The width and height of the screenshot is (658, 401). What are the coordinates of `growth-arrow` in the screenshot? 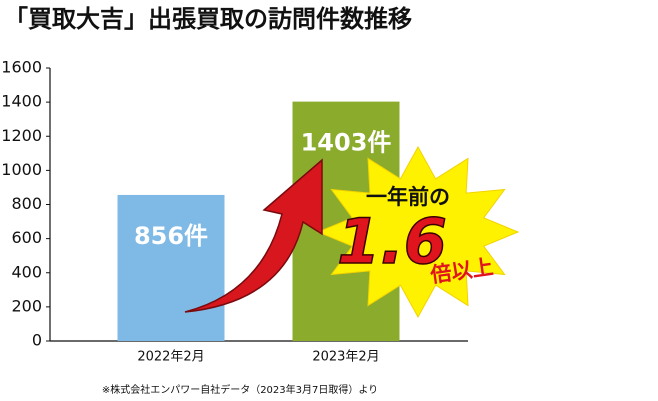 It's located at (253, 235).